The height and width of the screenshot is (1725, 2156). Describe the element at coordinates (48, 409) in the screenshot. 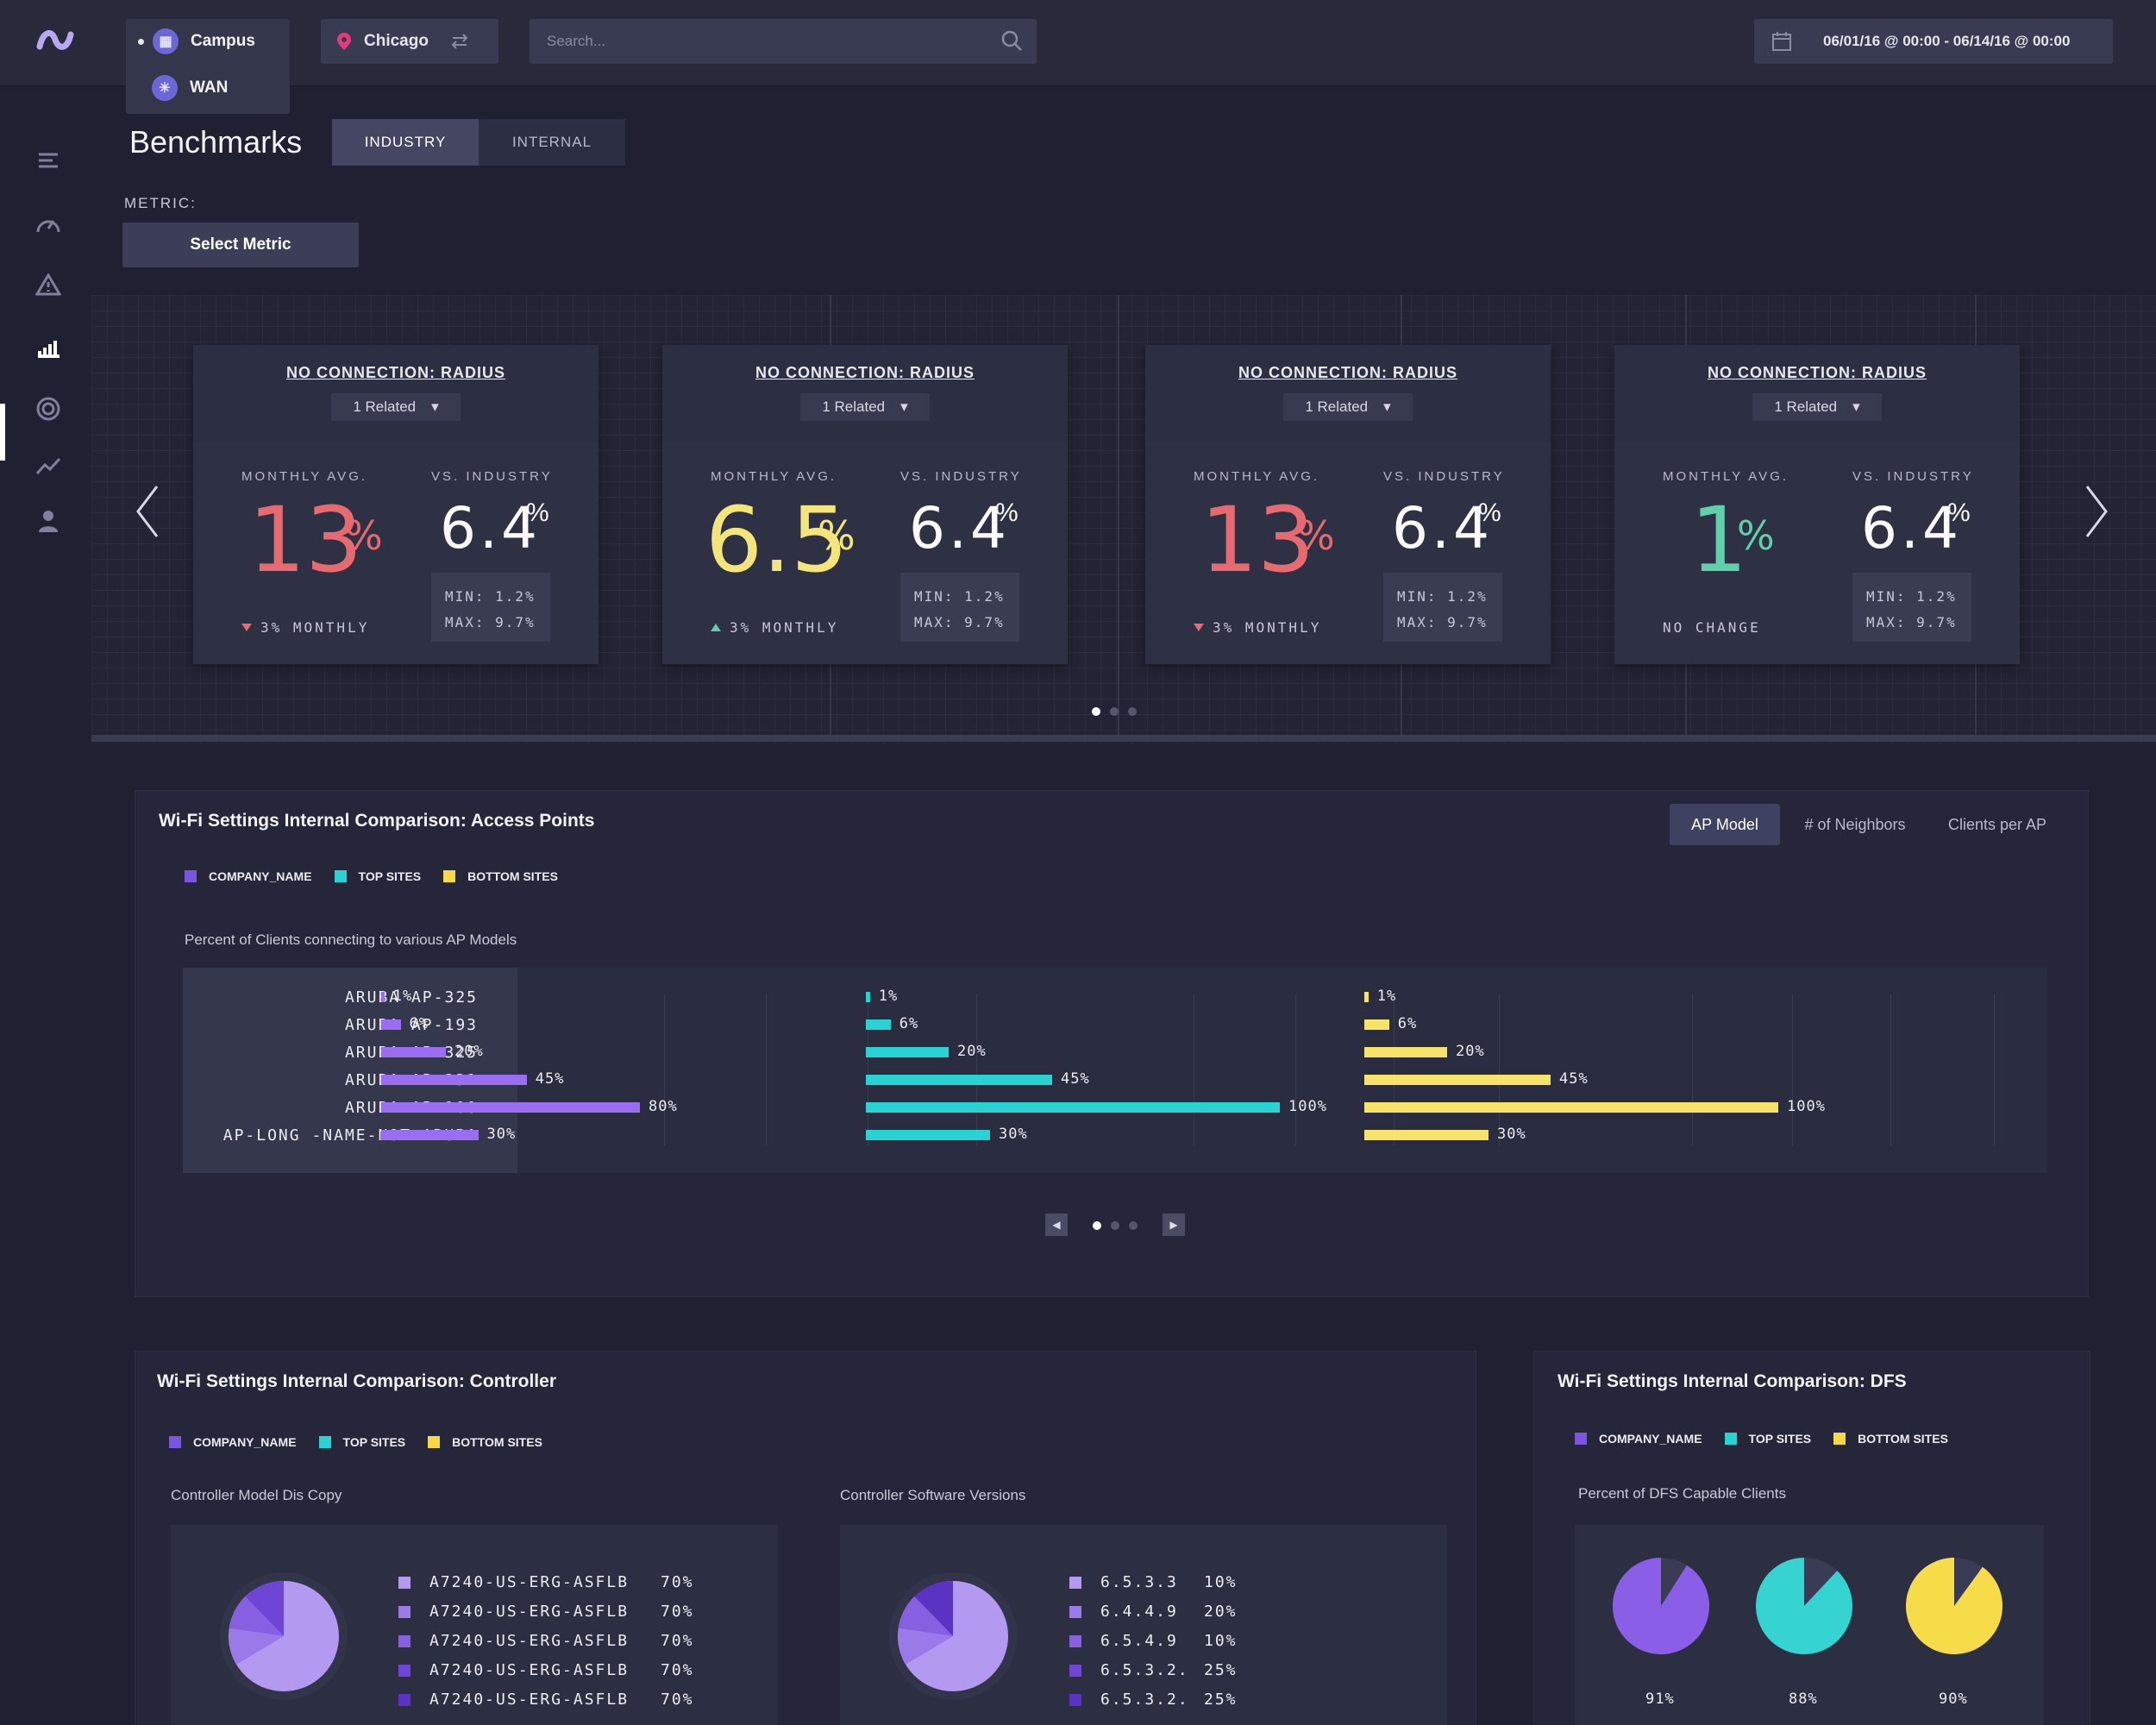

I see `target-icon` at that location.